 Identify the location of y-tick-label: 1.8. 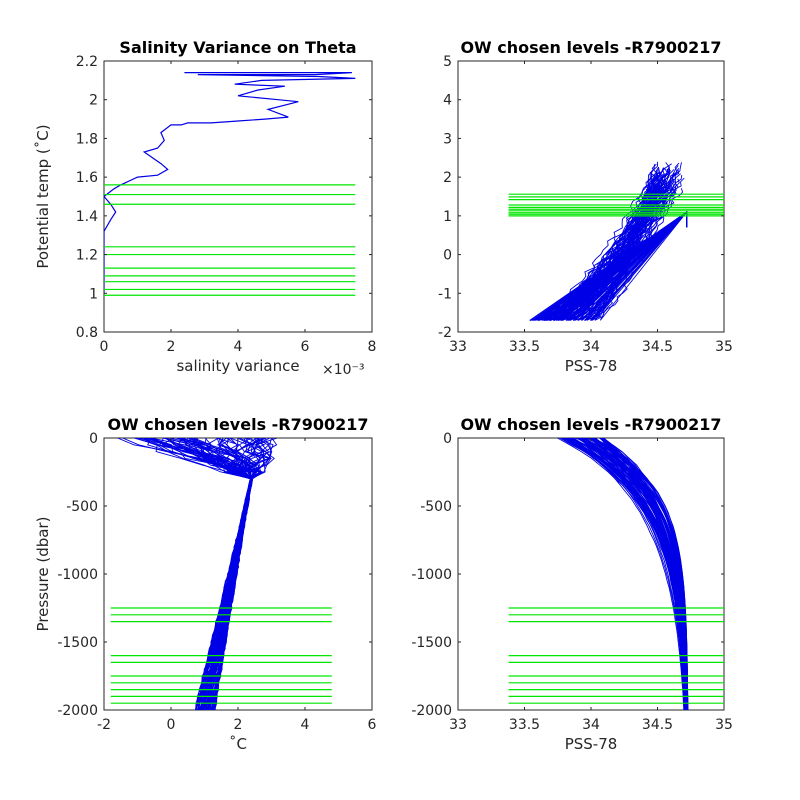
(87, 139).